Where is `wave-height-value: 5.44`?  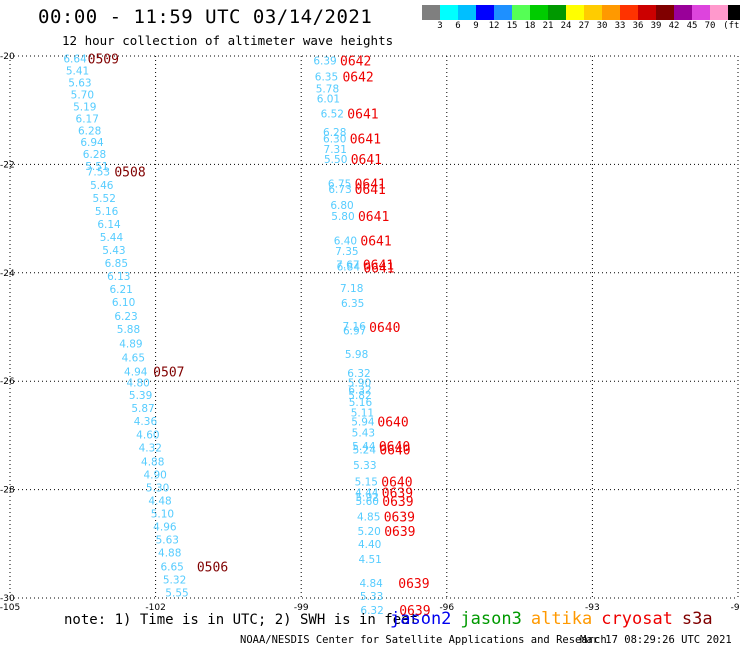
wave-height-value: 5.44 is located at coordinates (112, 238).